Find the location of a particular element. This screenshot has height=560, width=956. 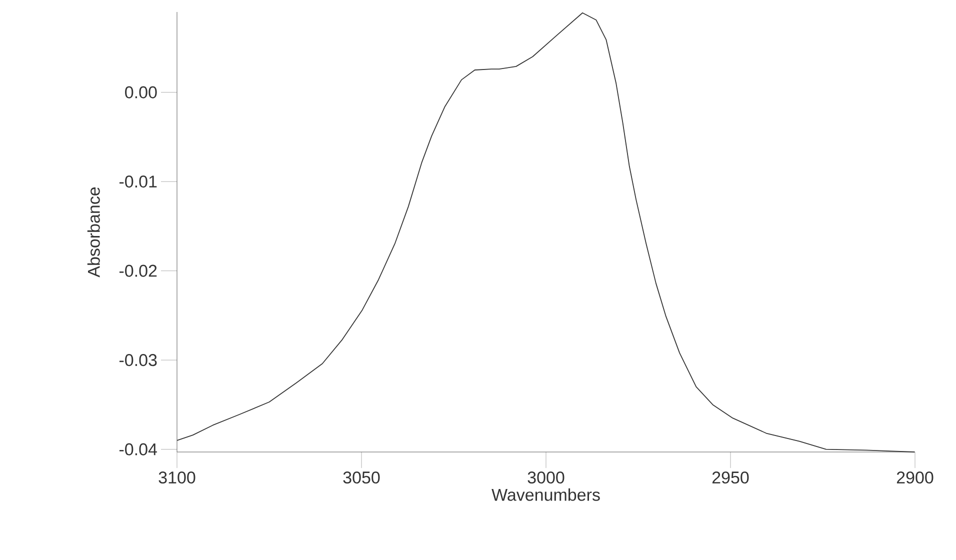

y-axis-title: Absorbance is located at coordinates (93, 232).